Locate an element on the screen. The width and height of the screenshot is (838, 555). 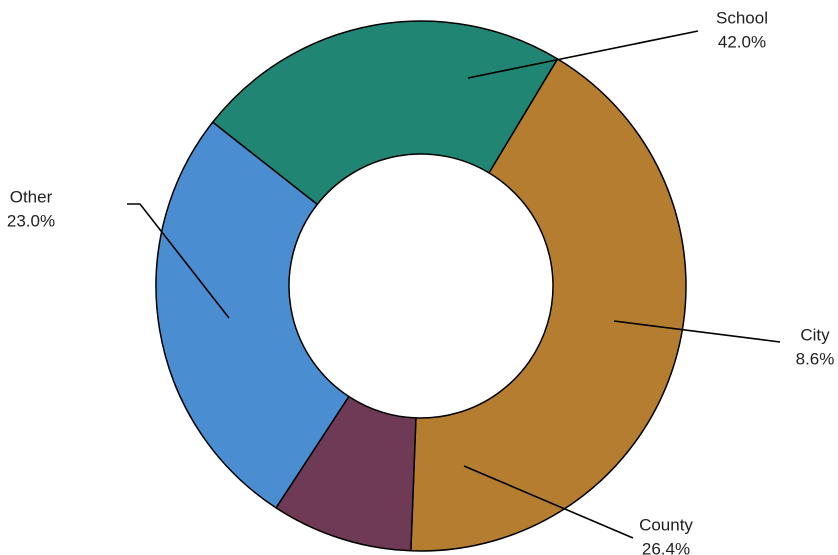
slice-other is located at coordinates (385, 113).